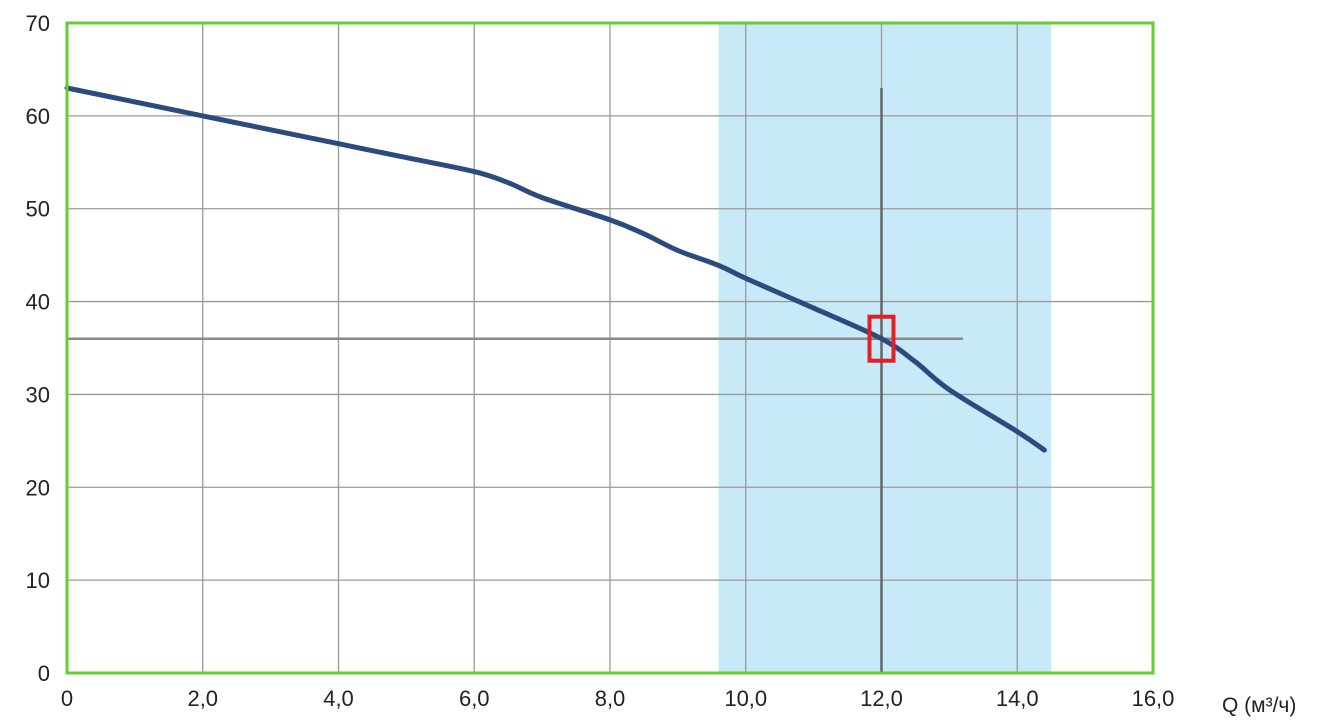 The image size is (1341, 725). What do you see at coordinates (38, 302) in the screenshot?
I see `y-tick-label: 40` at bounding box center [38, 302].